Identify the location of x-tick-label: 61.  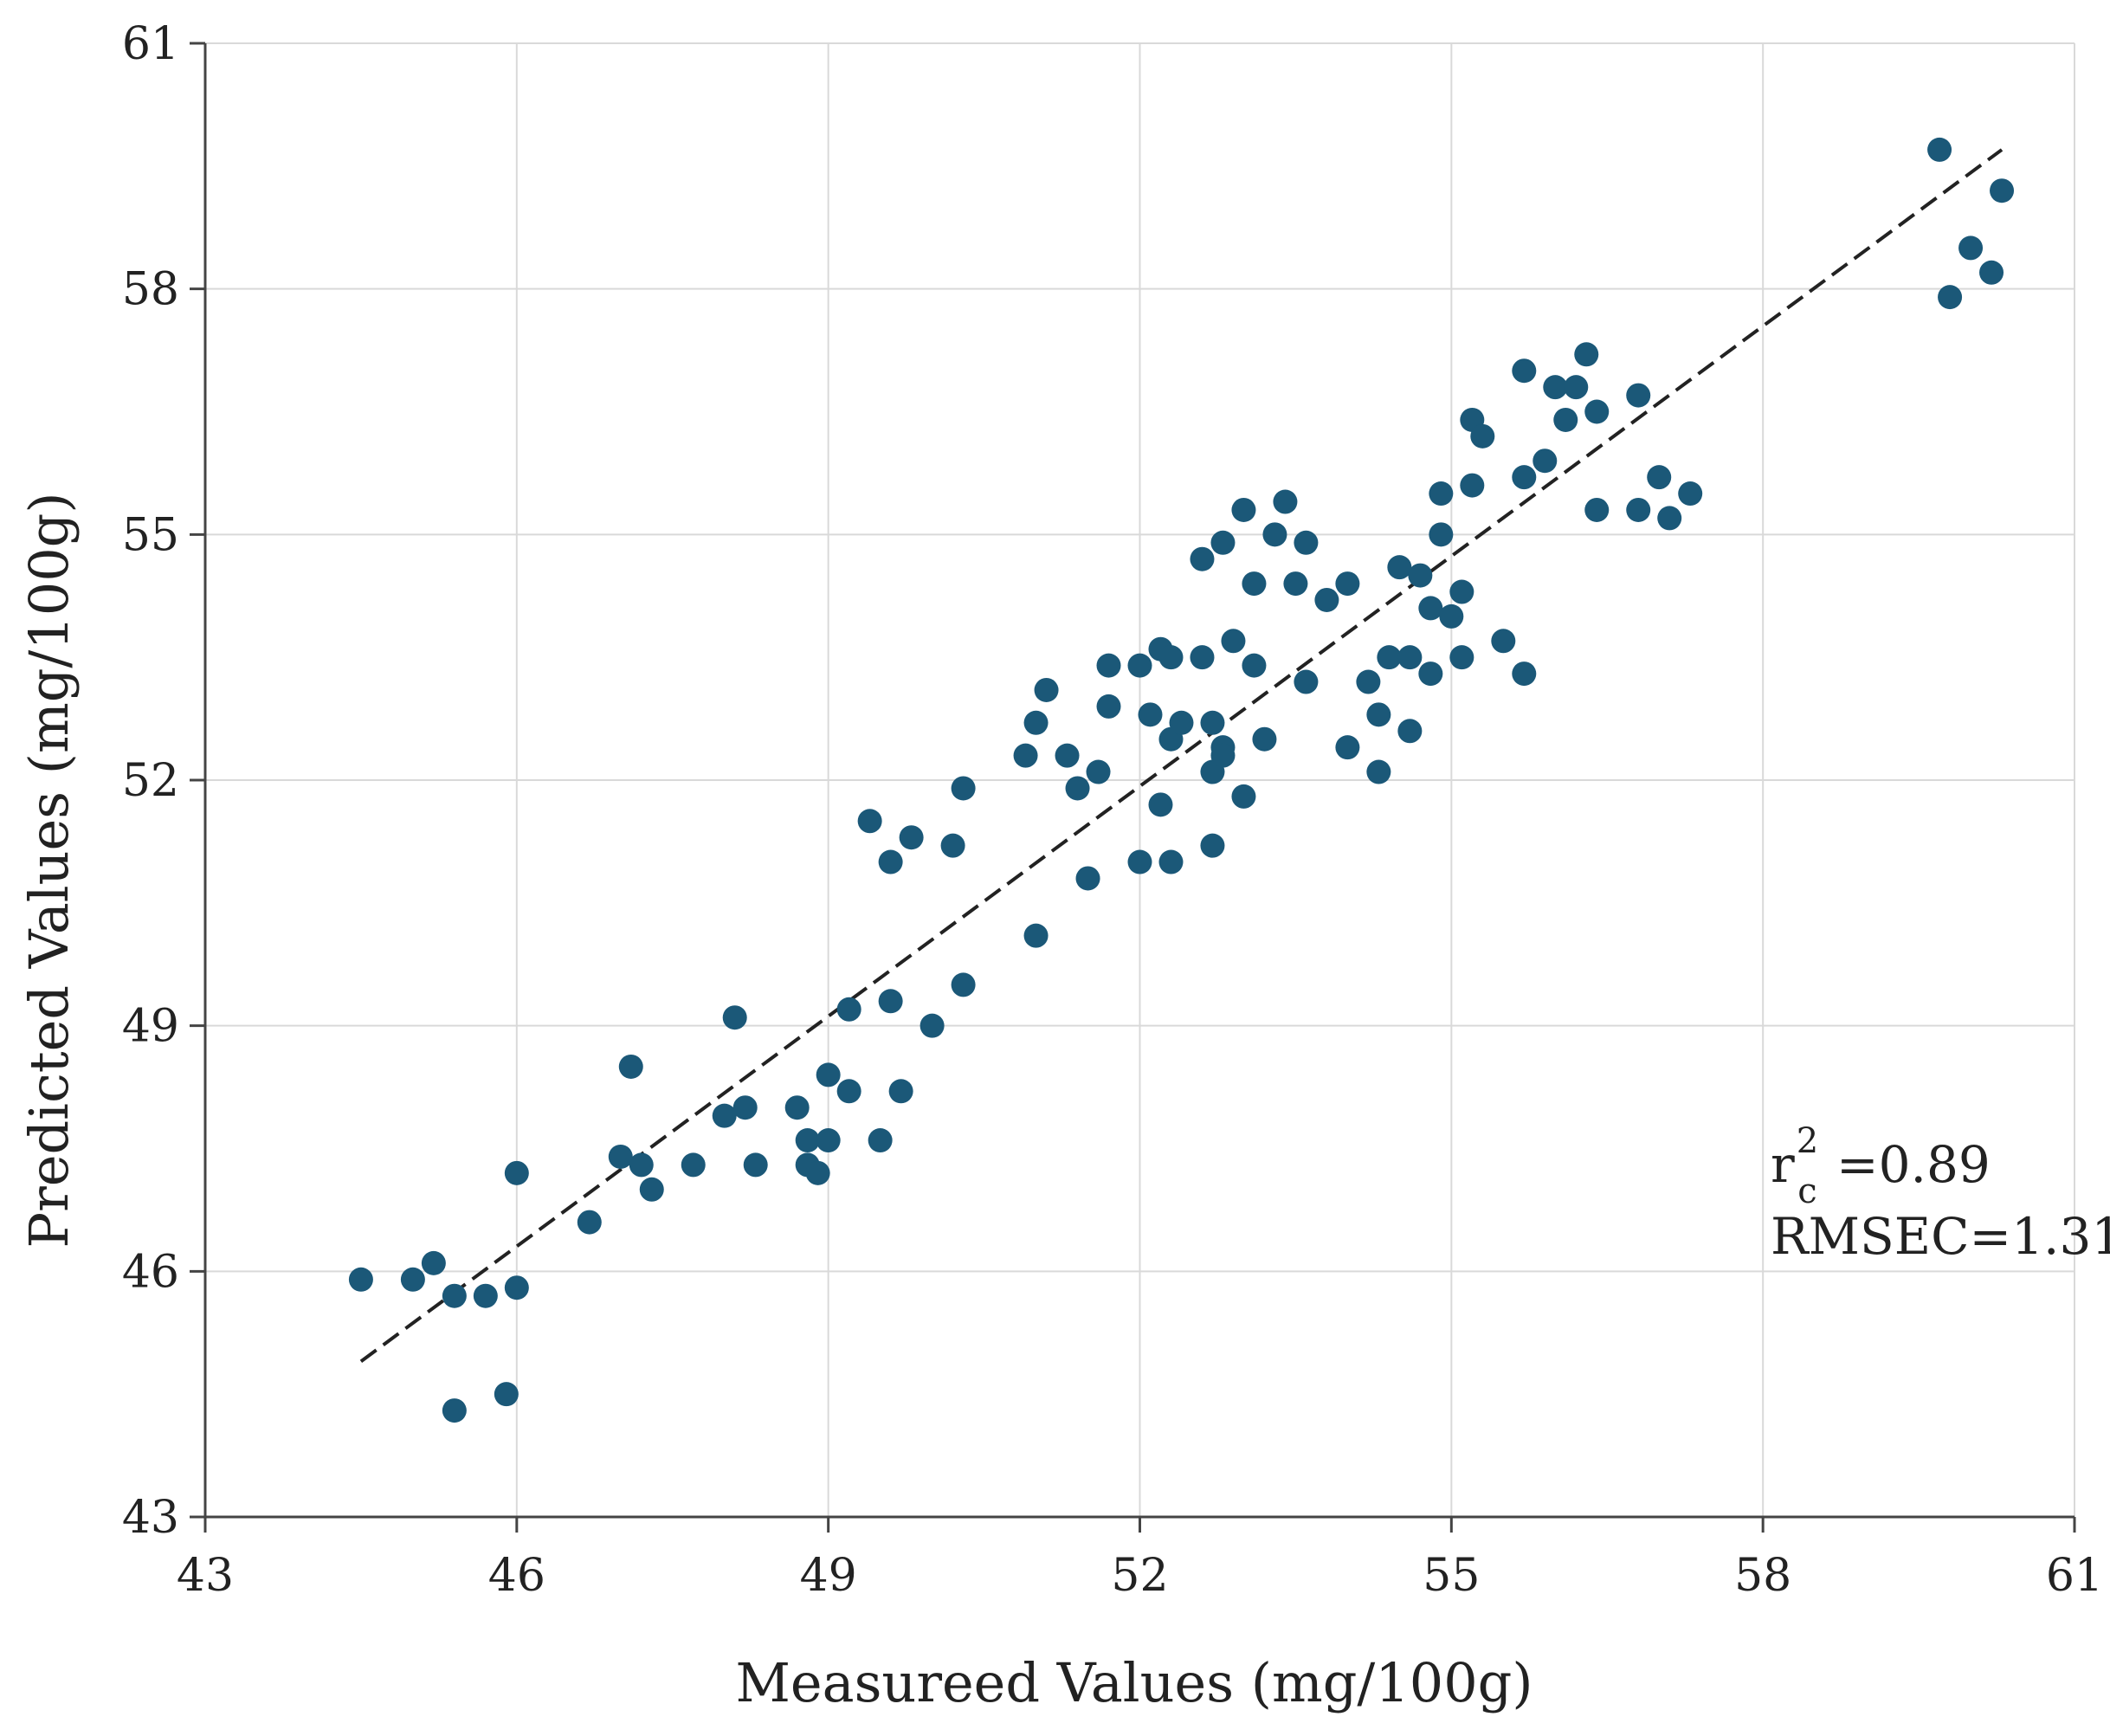
(2074, 1576).